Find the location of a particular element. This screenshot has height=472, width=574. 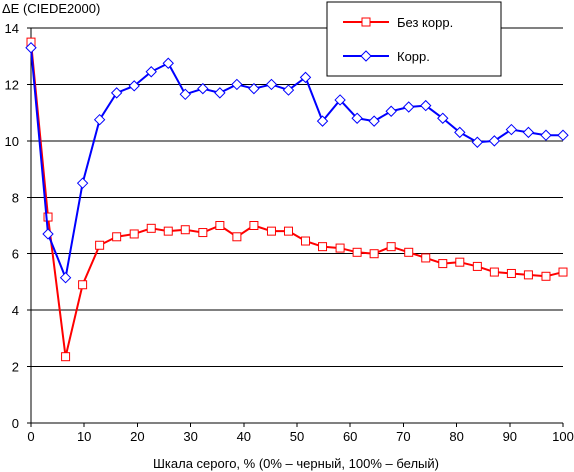

x-tick-label-9: 90 is located at coordinates (510, 436).